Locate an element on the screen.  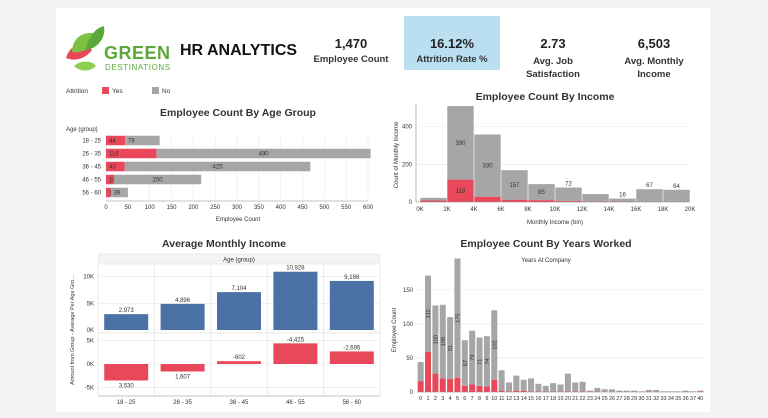
x-tick-label: 550 is located at coordinates (346, 208).